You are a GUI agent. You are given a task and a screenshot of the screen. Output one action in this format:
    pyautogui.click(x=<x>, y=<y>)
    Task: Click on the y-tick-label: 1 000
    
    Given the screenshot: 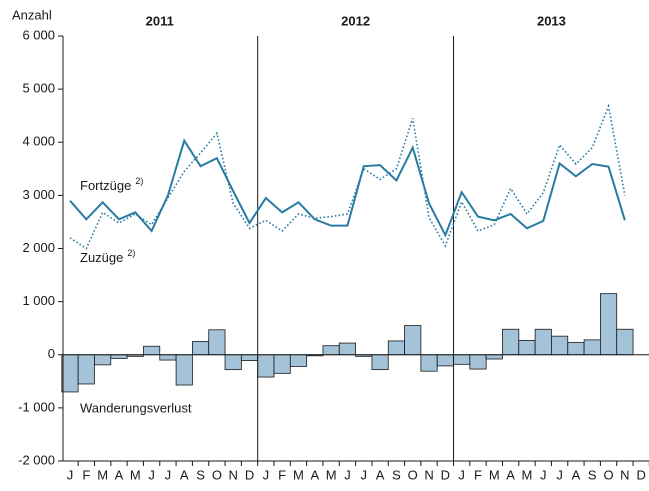 What is the action you would take?
    pyautogui.click(x=38, y=300)
    